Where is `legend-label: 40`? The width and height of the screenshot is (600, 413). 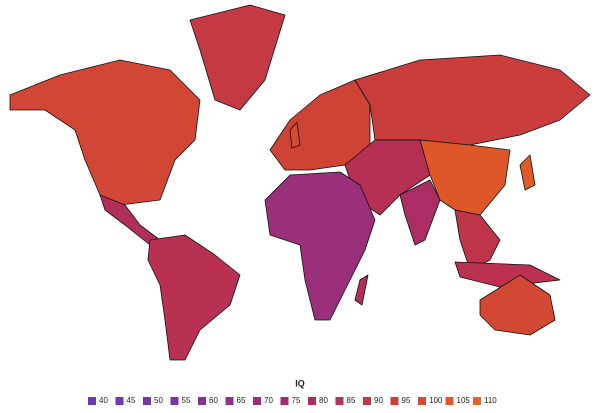 legend-label: 40 is located at coordinates (103, 400).